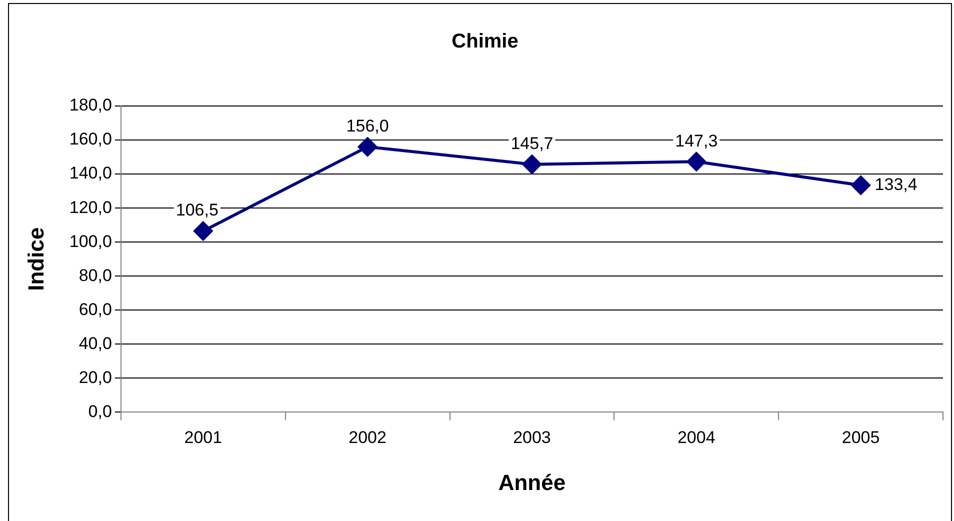 The width and height of the screenshot is (954, 521). What do you see at coordinates (532, 438) in the screenshot?
I see `x-tick-label: 2003` at bounding box center [532, 438].